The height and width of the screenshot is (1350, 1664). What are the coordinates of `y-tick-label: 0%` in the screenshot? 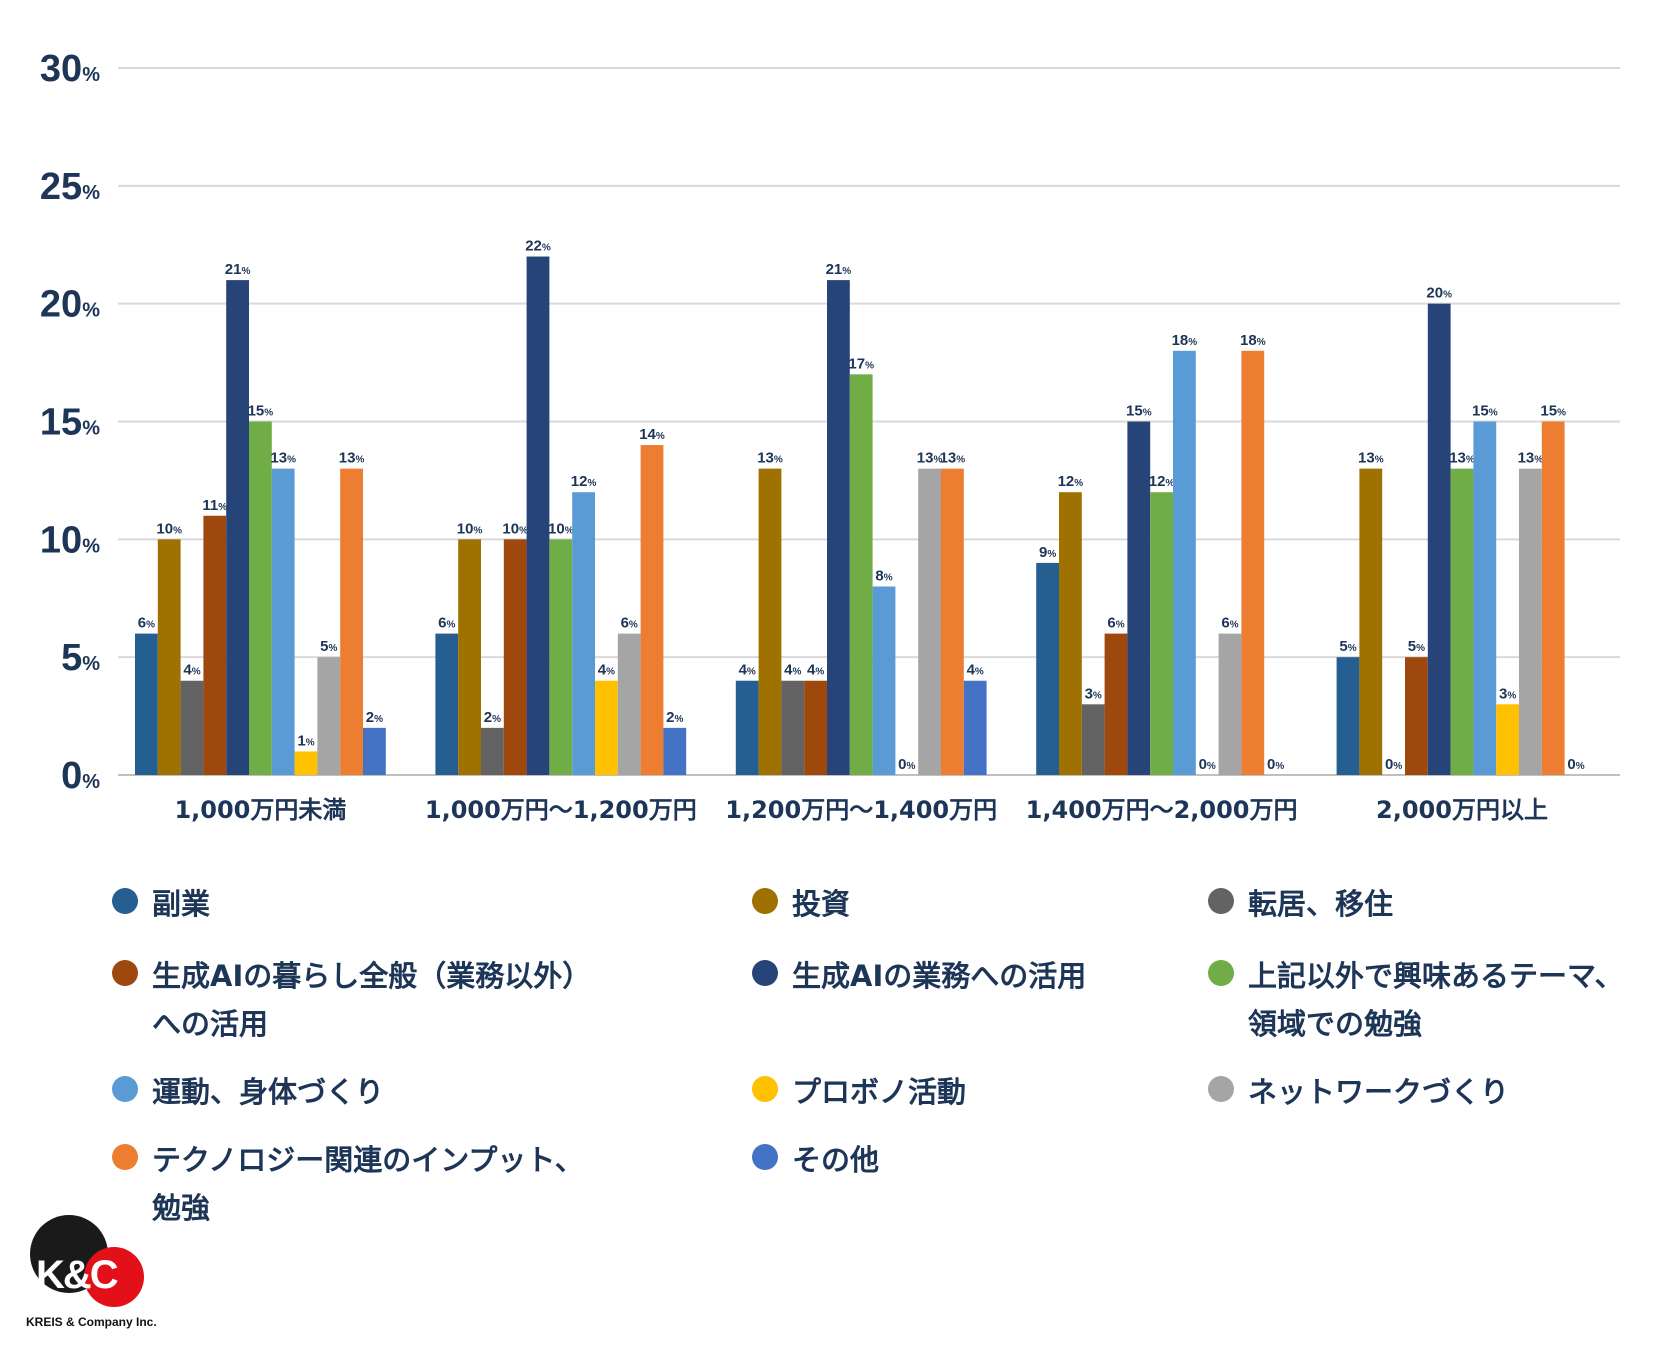 It's located at (80, 776).